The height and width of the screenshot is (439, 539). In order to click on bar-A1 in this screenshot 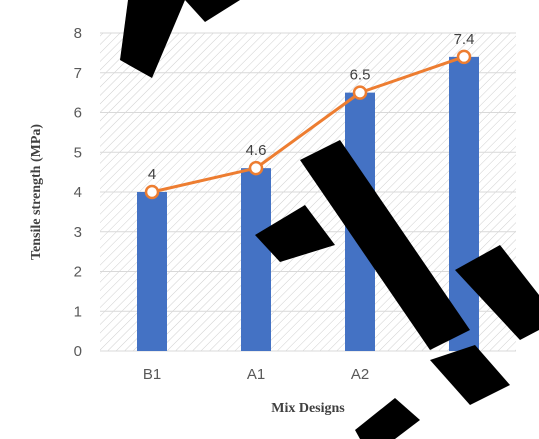, I will do `click(256, 259)`.